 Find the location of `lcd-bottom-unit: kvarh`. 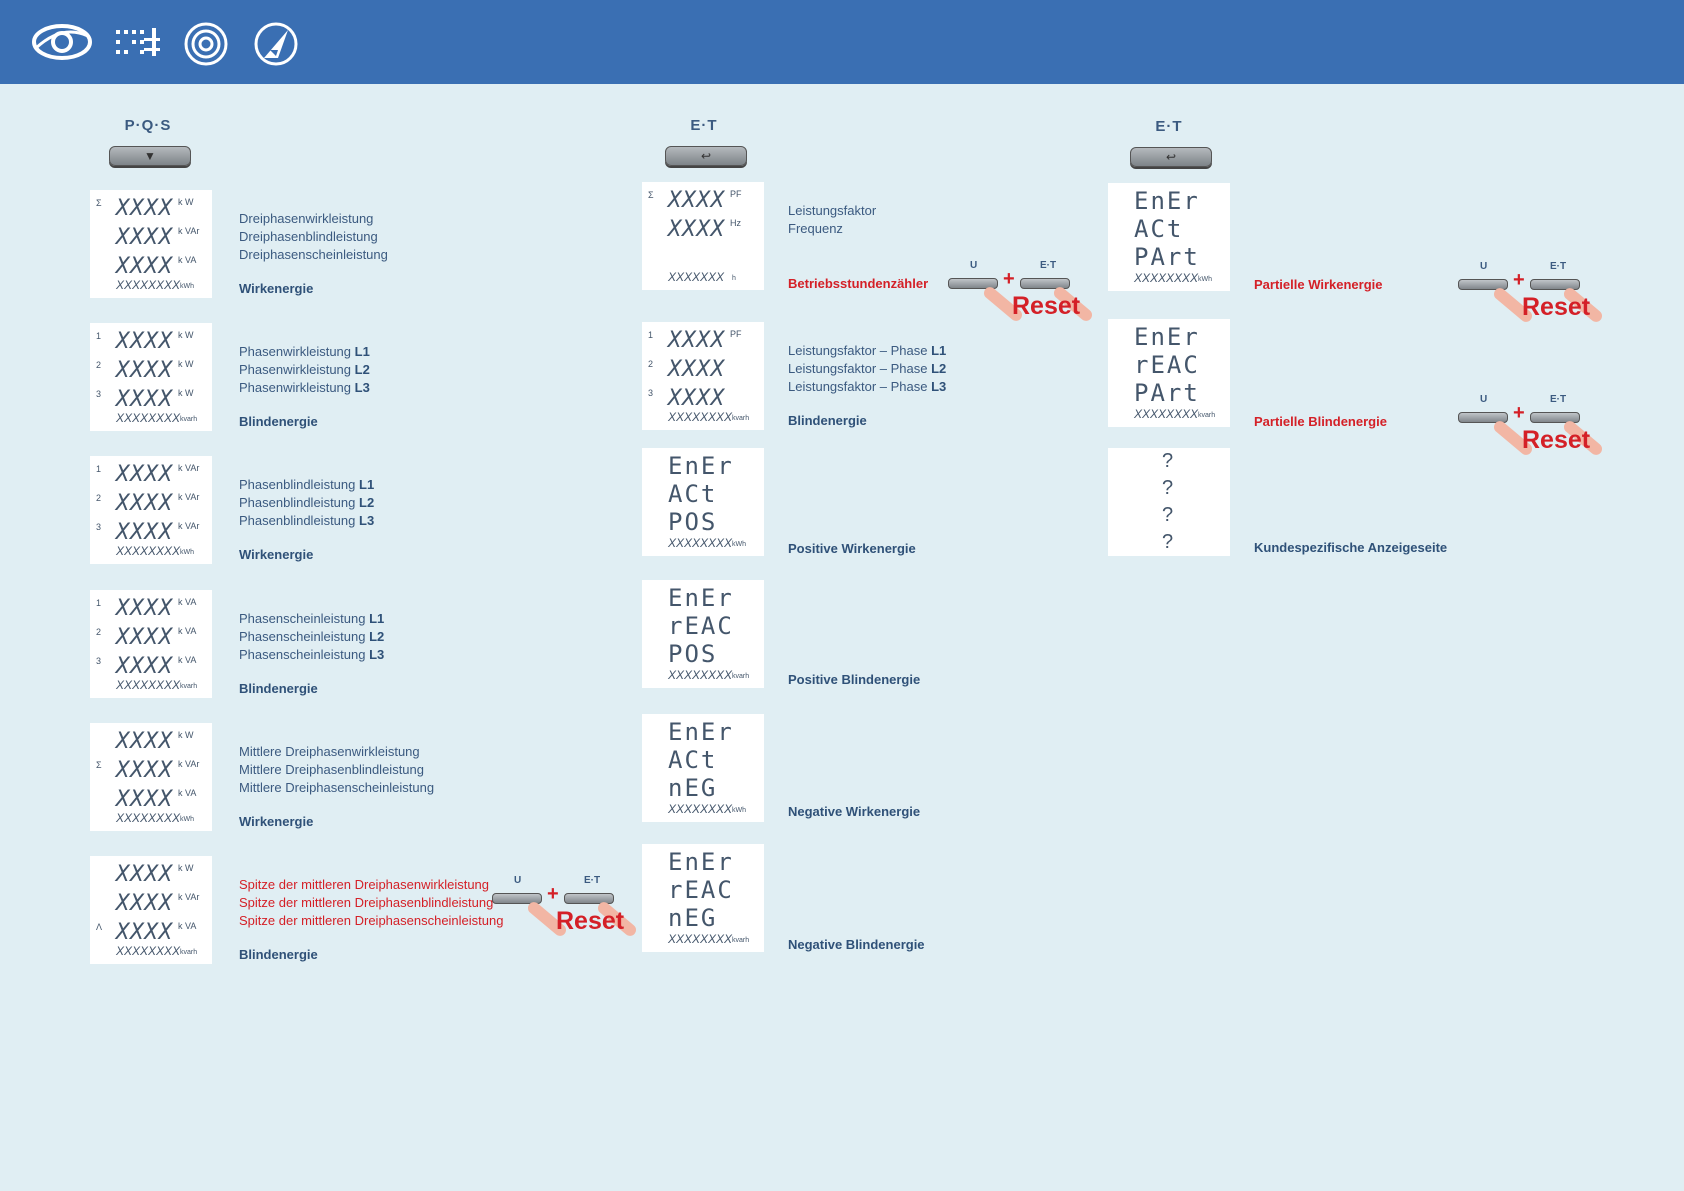

lcd-bottom-unit: kvarh is located at coordinates (741, 418).